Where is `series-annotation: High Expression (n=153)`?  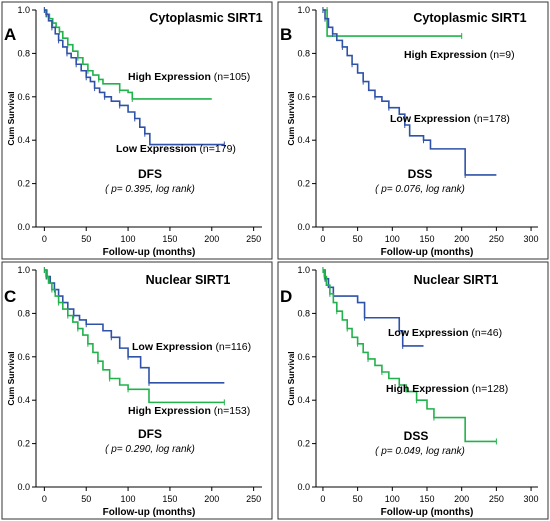
series-annotation: High Expression (n=153) is located at coordinates (189, 411).